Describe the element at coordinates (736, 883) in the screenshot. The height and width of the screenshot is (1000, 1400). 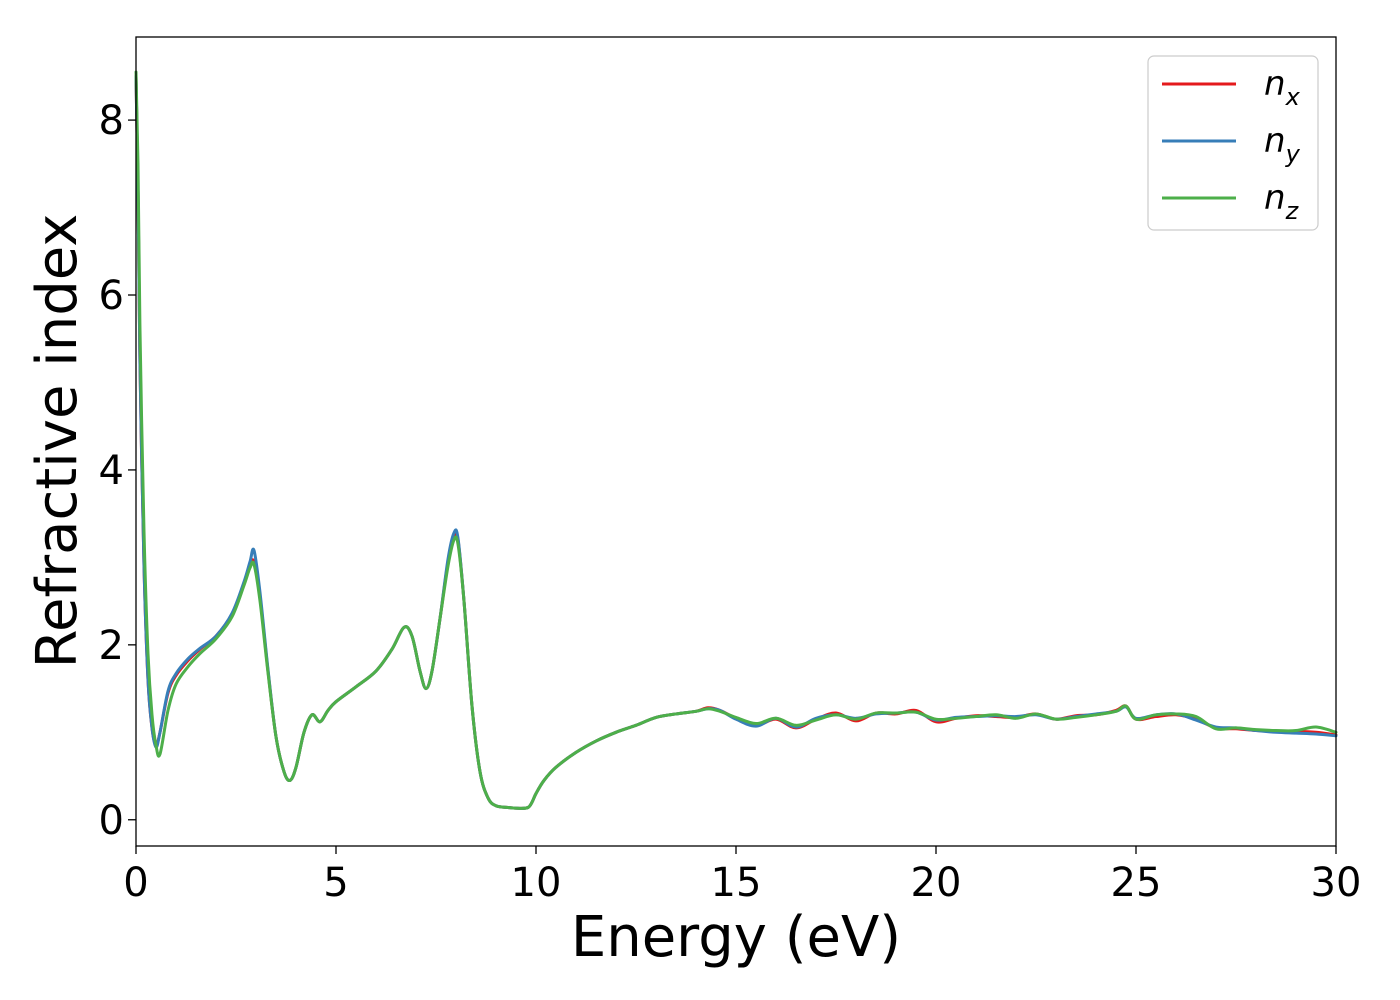
I see `x-tick-label: 15` at that location.